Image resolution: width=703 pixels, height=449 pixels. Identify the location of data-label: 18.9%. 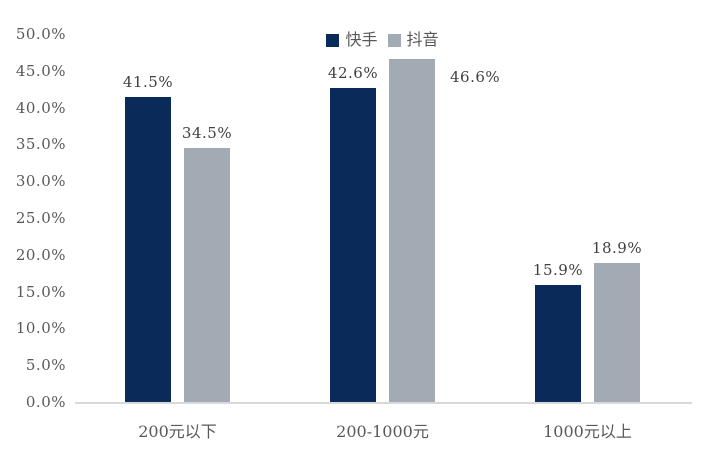
(617, 247).